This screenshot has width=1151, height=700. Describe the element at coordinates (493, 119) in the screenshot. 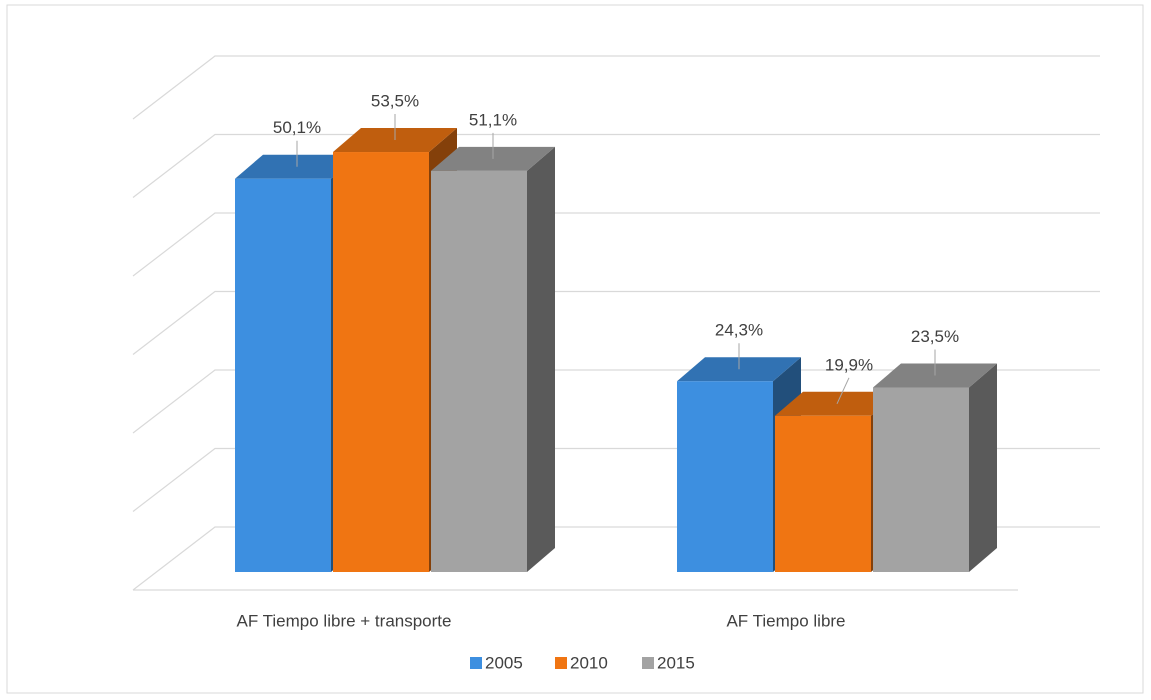

I see `data-label: 51,1%` at that location.